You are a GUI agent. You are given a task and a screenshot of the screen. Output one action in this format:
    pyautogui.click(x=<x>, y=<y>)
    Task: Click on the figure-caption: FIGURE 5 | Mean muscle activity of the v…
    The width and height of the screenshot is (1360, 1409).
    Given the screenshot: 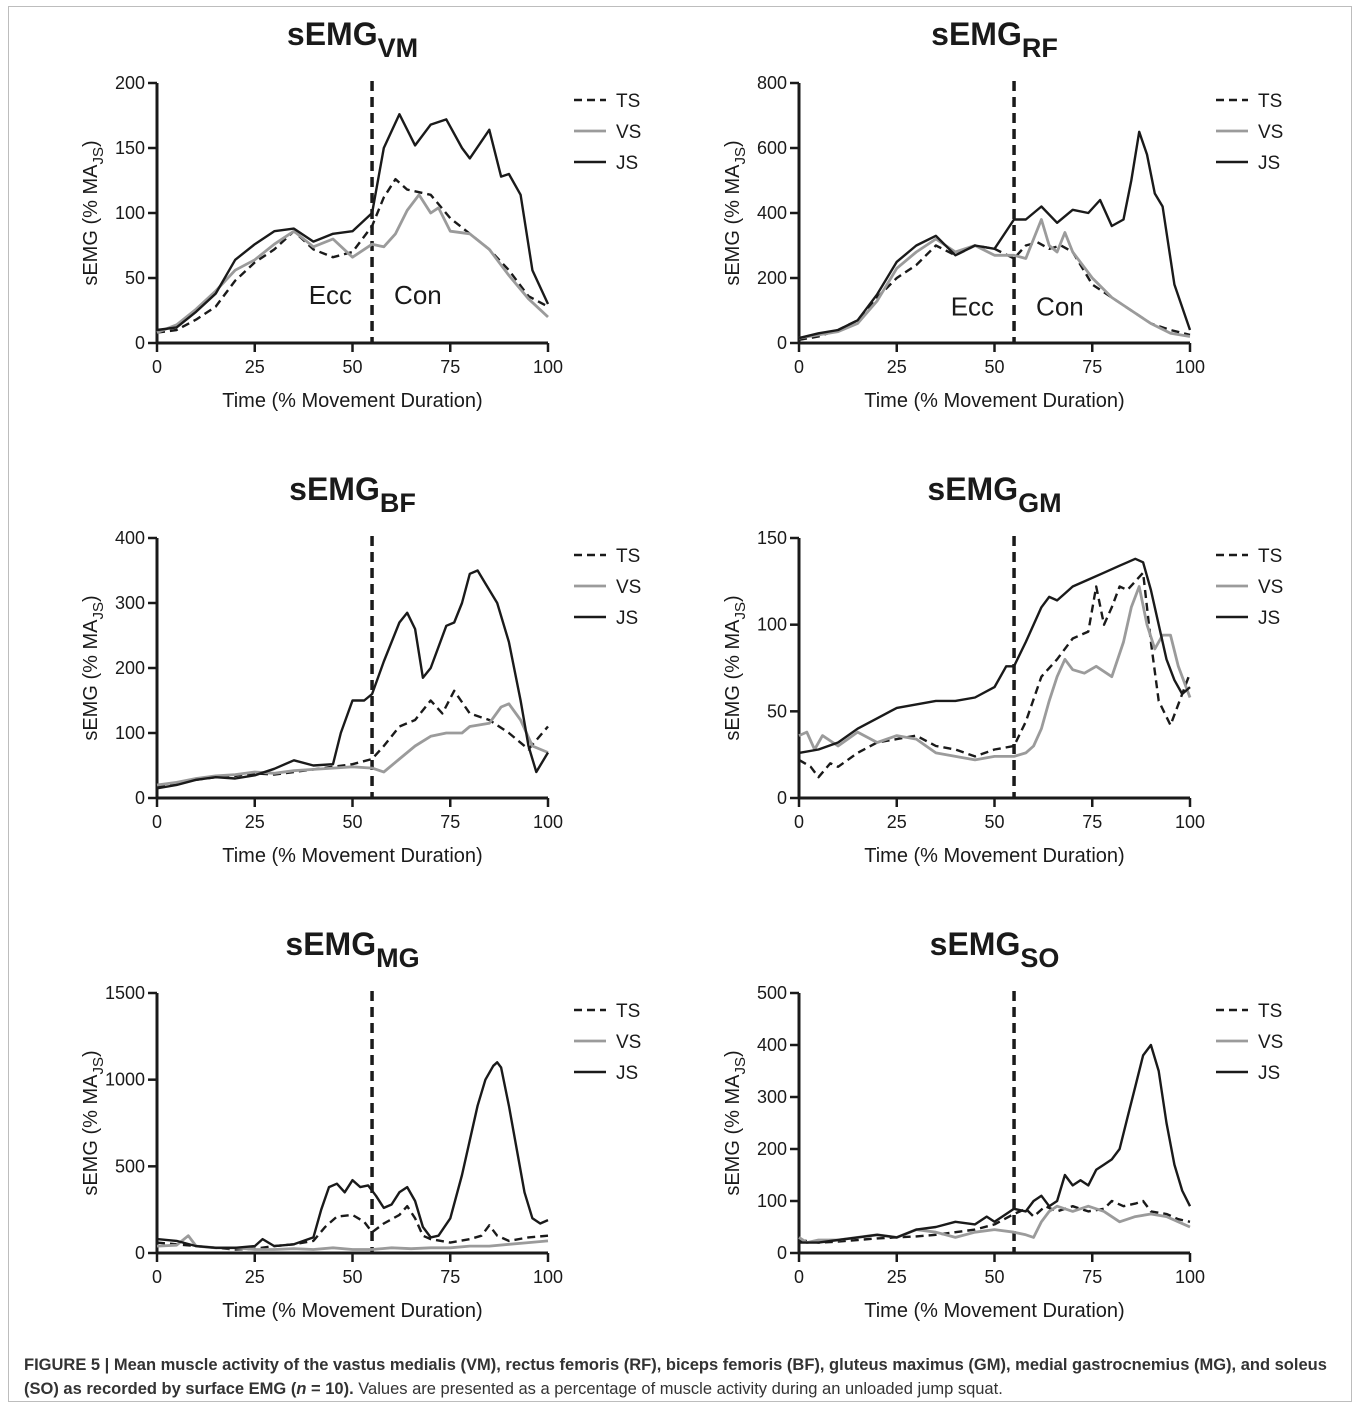 What is the action you would take?
    pyautogui.click(x=684, y=1377)
    